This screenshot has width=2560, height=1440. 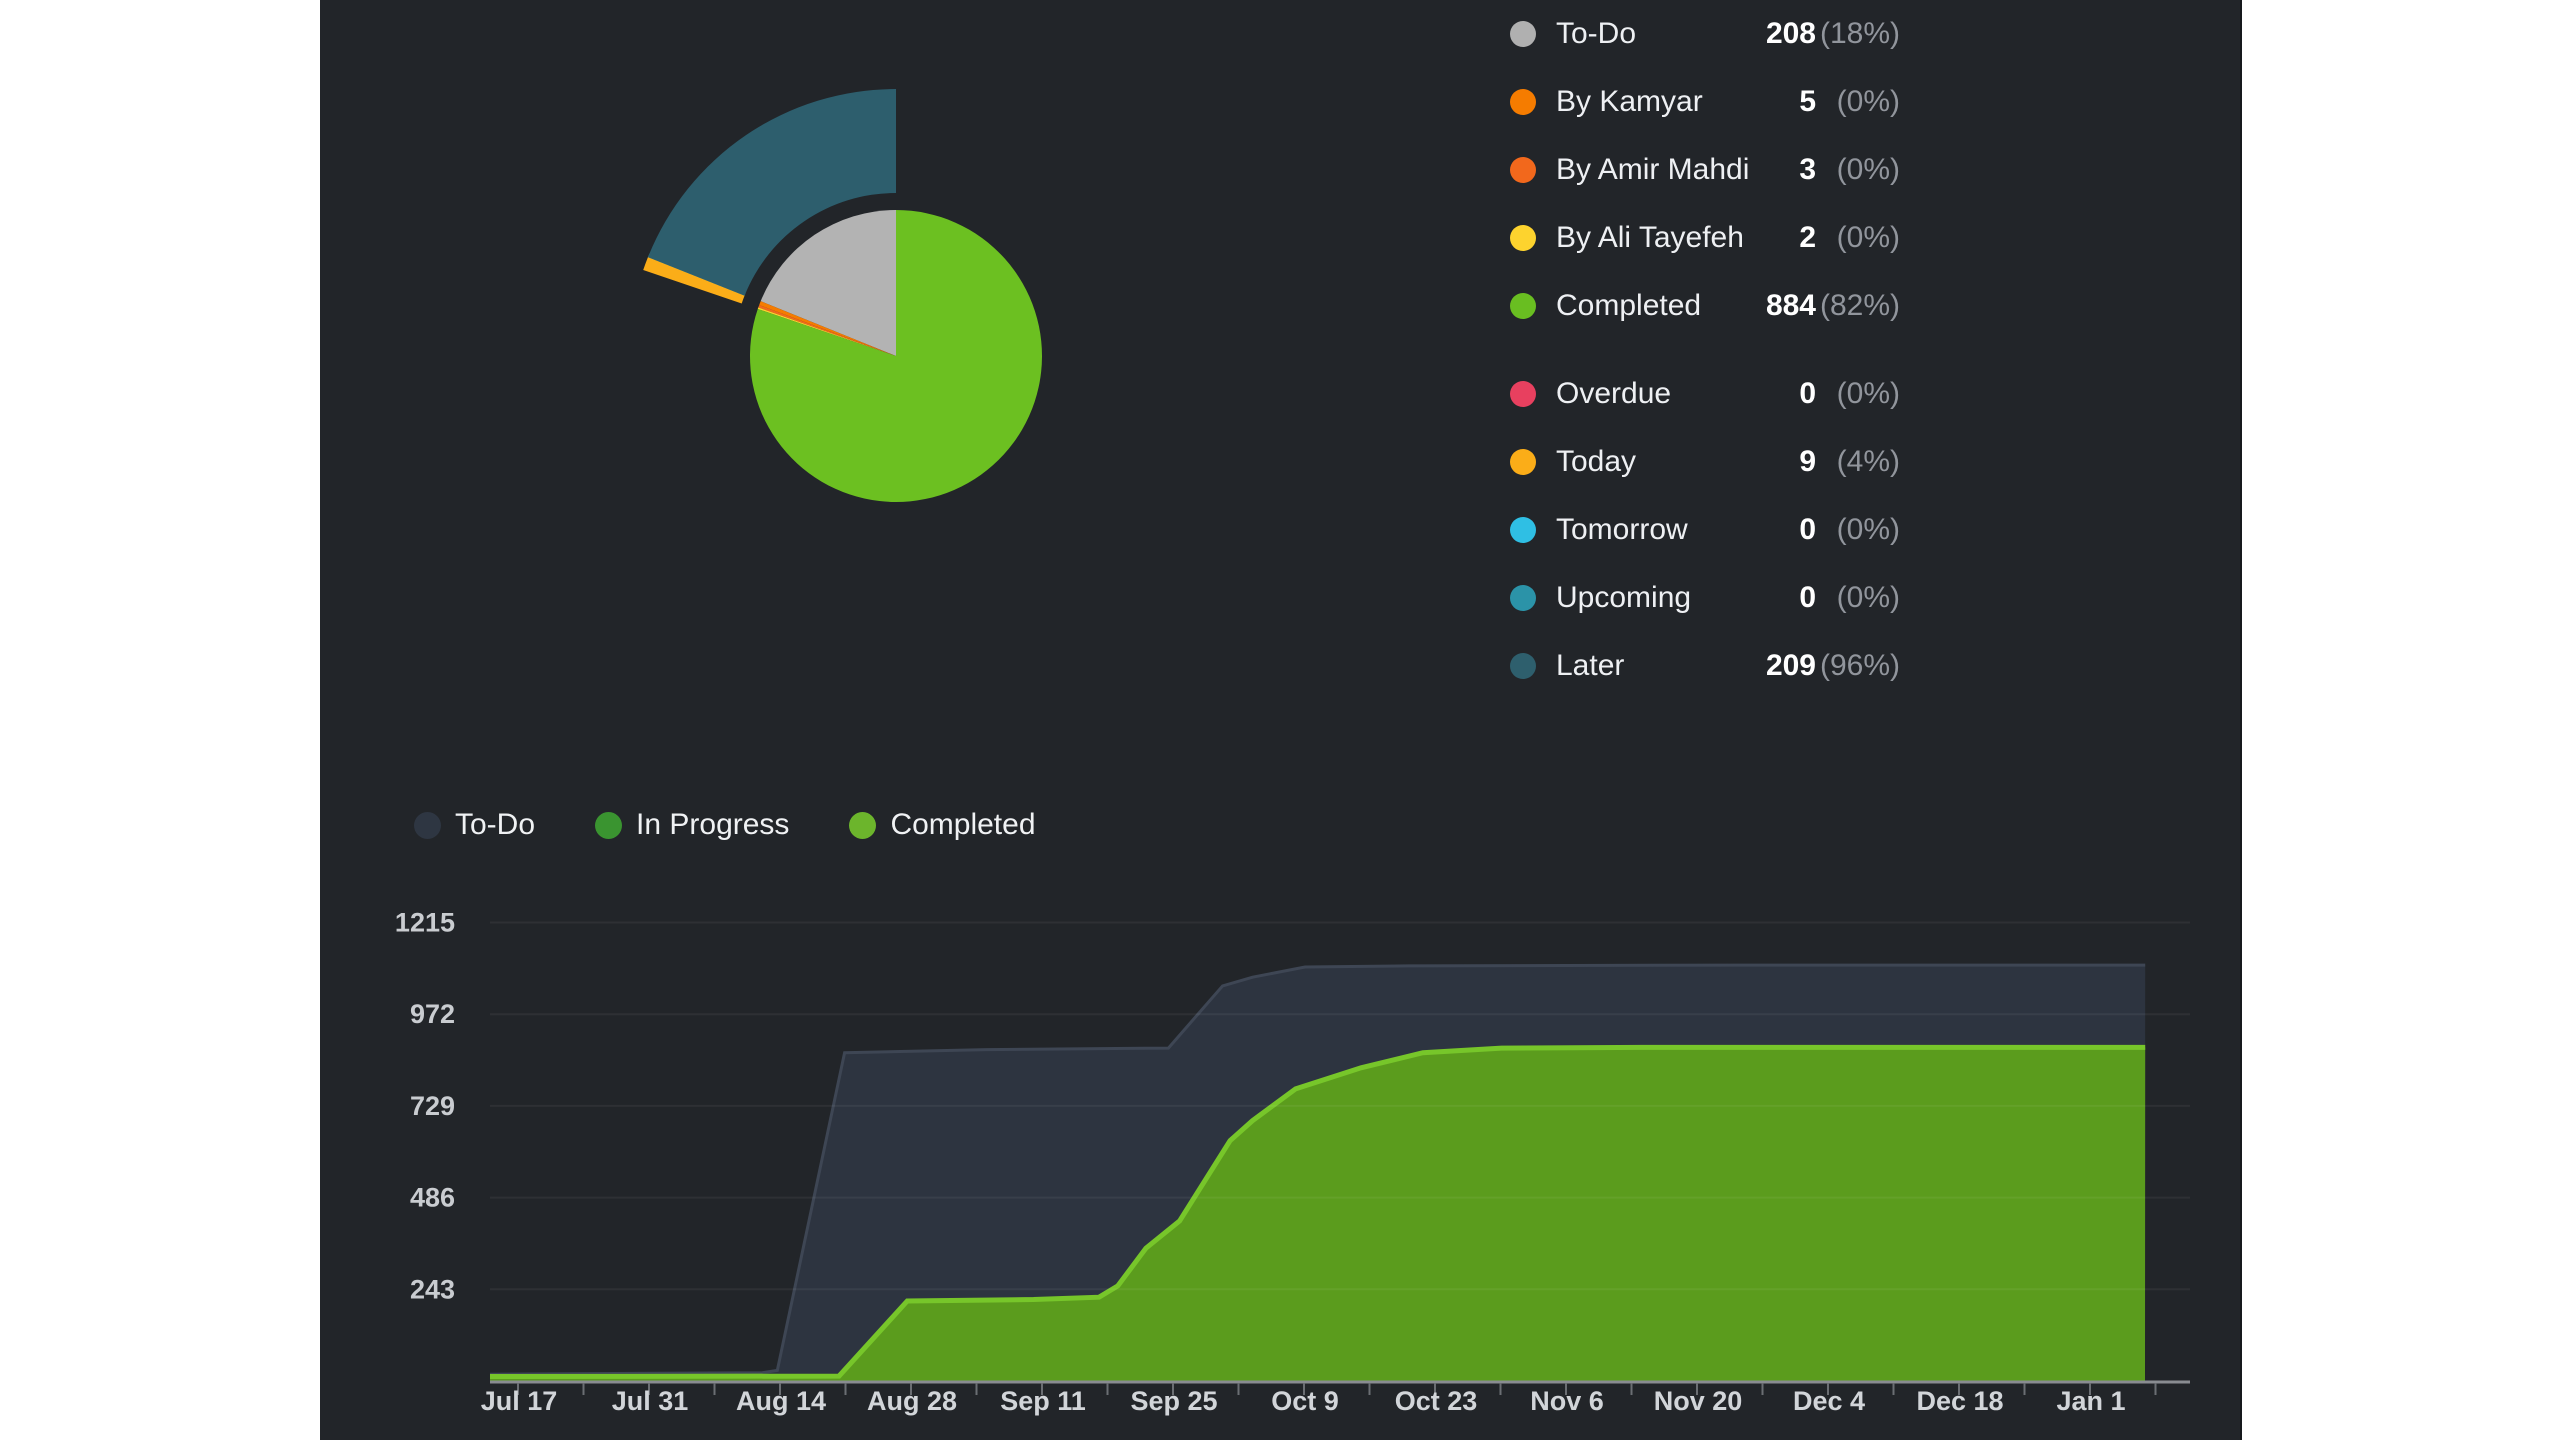 I want to click on legend-label: By Kamyar, so click(x=1629, y=101).